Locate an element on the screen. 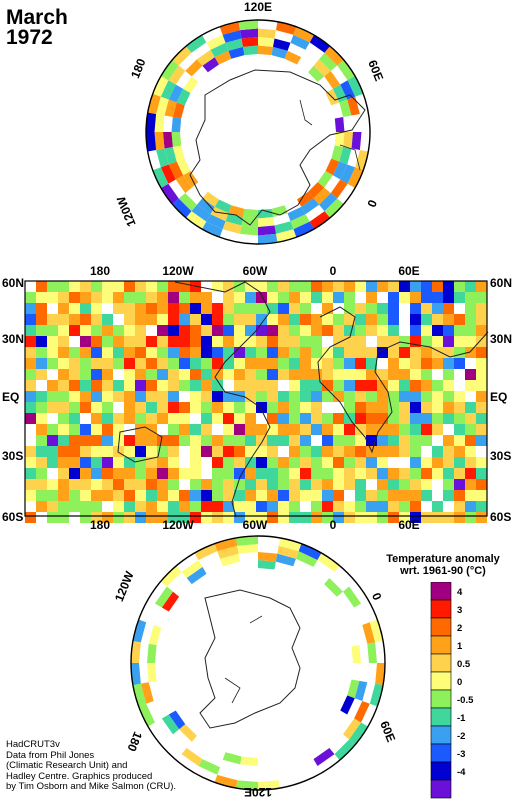 Image resolution: width=512 pixels, height=800 pixels. lat-label-right: 30N is located at coordinates (501, 339).